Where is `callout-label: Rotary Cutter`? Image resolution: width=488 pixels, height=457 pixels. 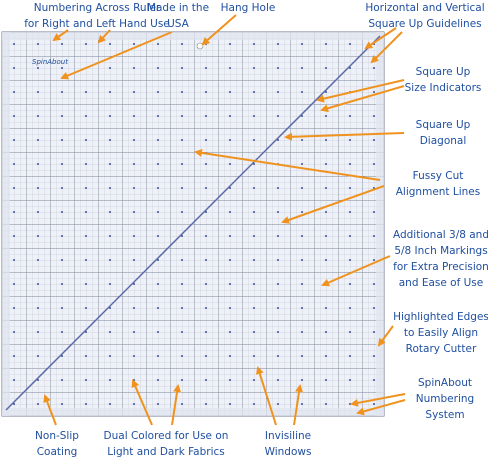
callout-label: Rotary Cutter is located at coordinates (441, 349).